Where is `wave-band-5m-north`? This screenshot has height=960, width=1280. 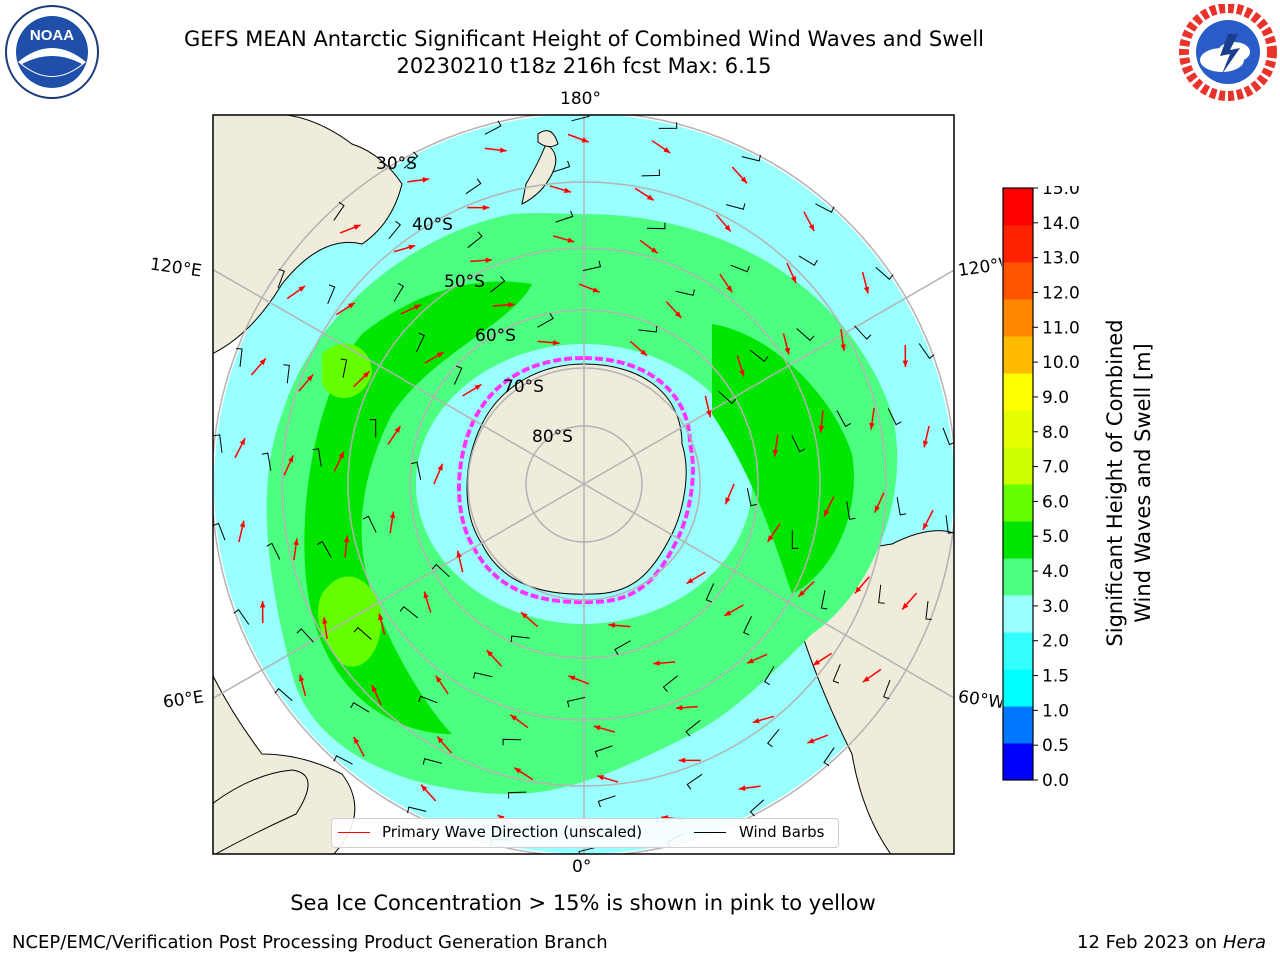 wave-band-5m-north is located at coordinates (347, 370).